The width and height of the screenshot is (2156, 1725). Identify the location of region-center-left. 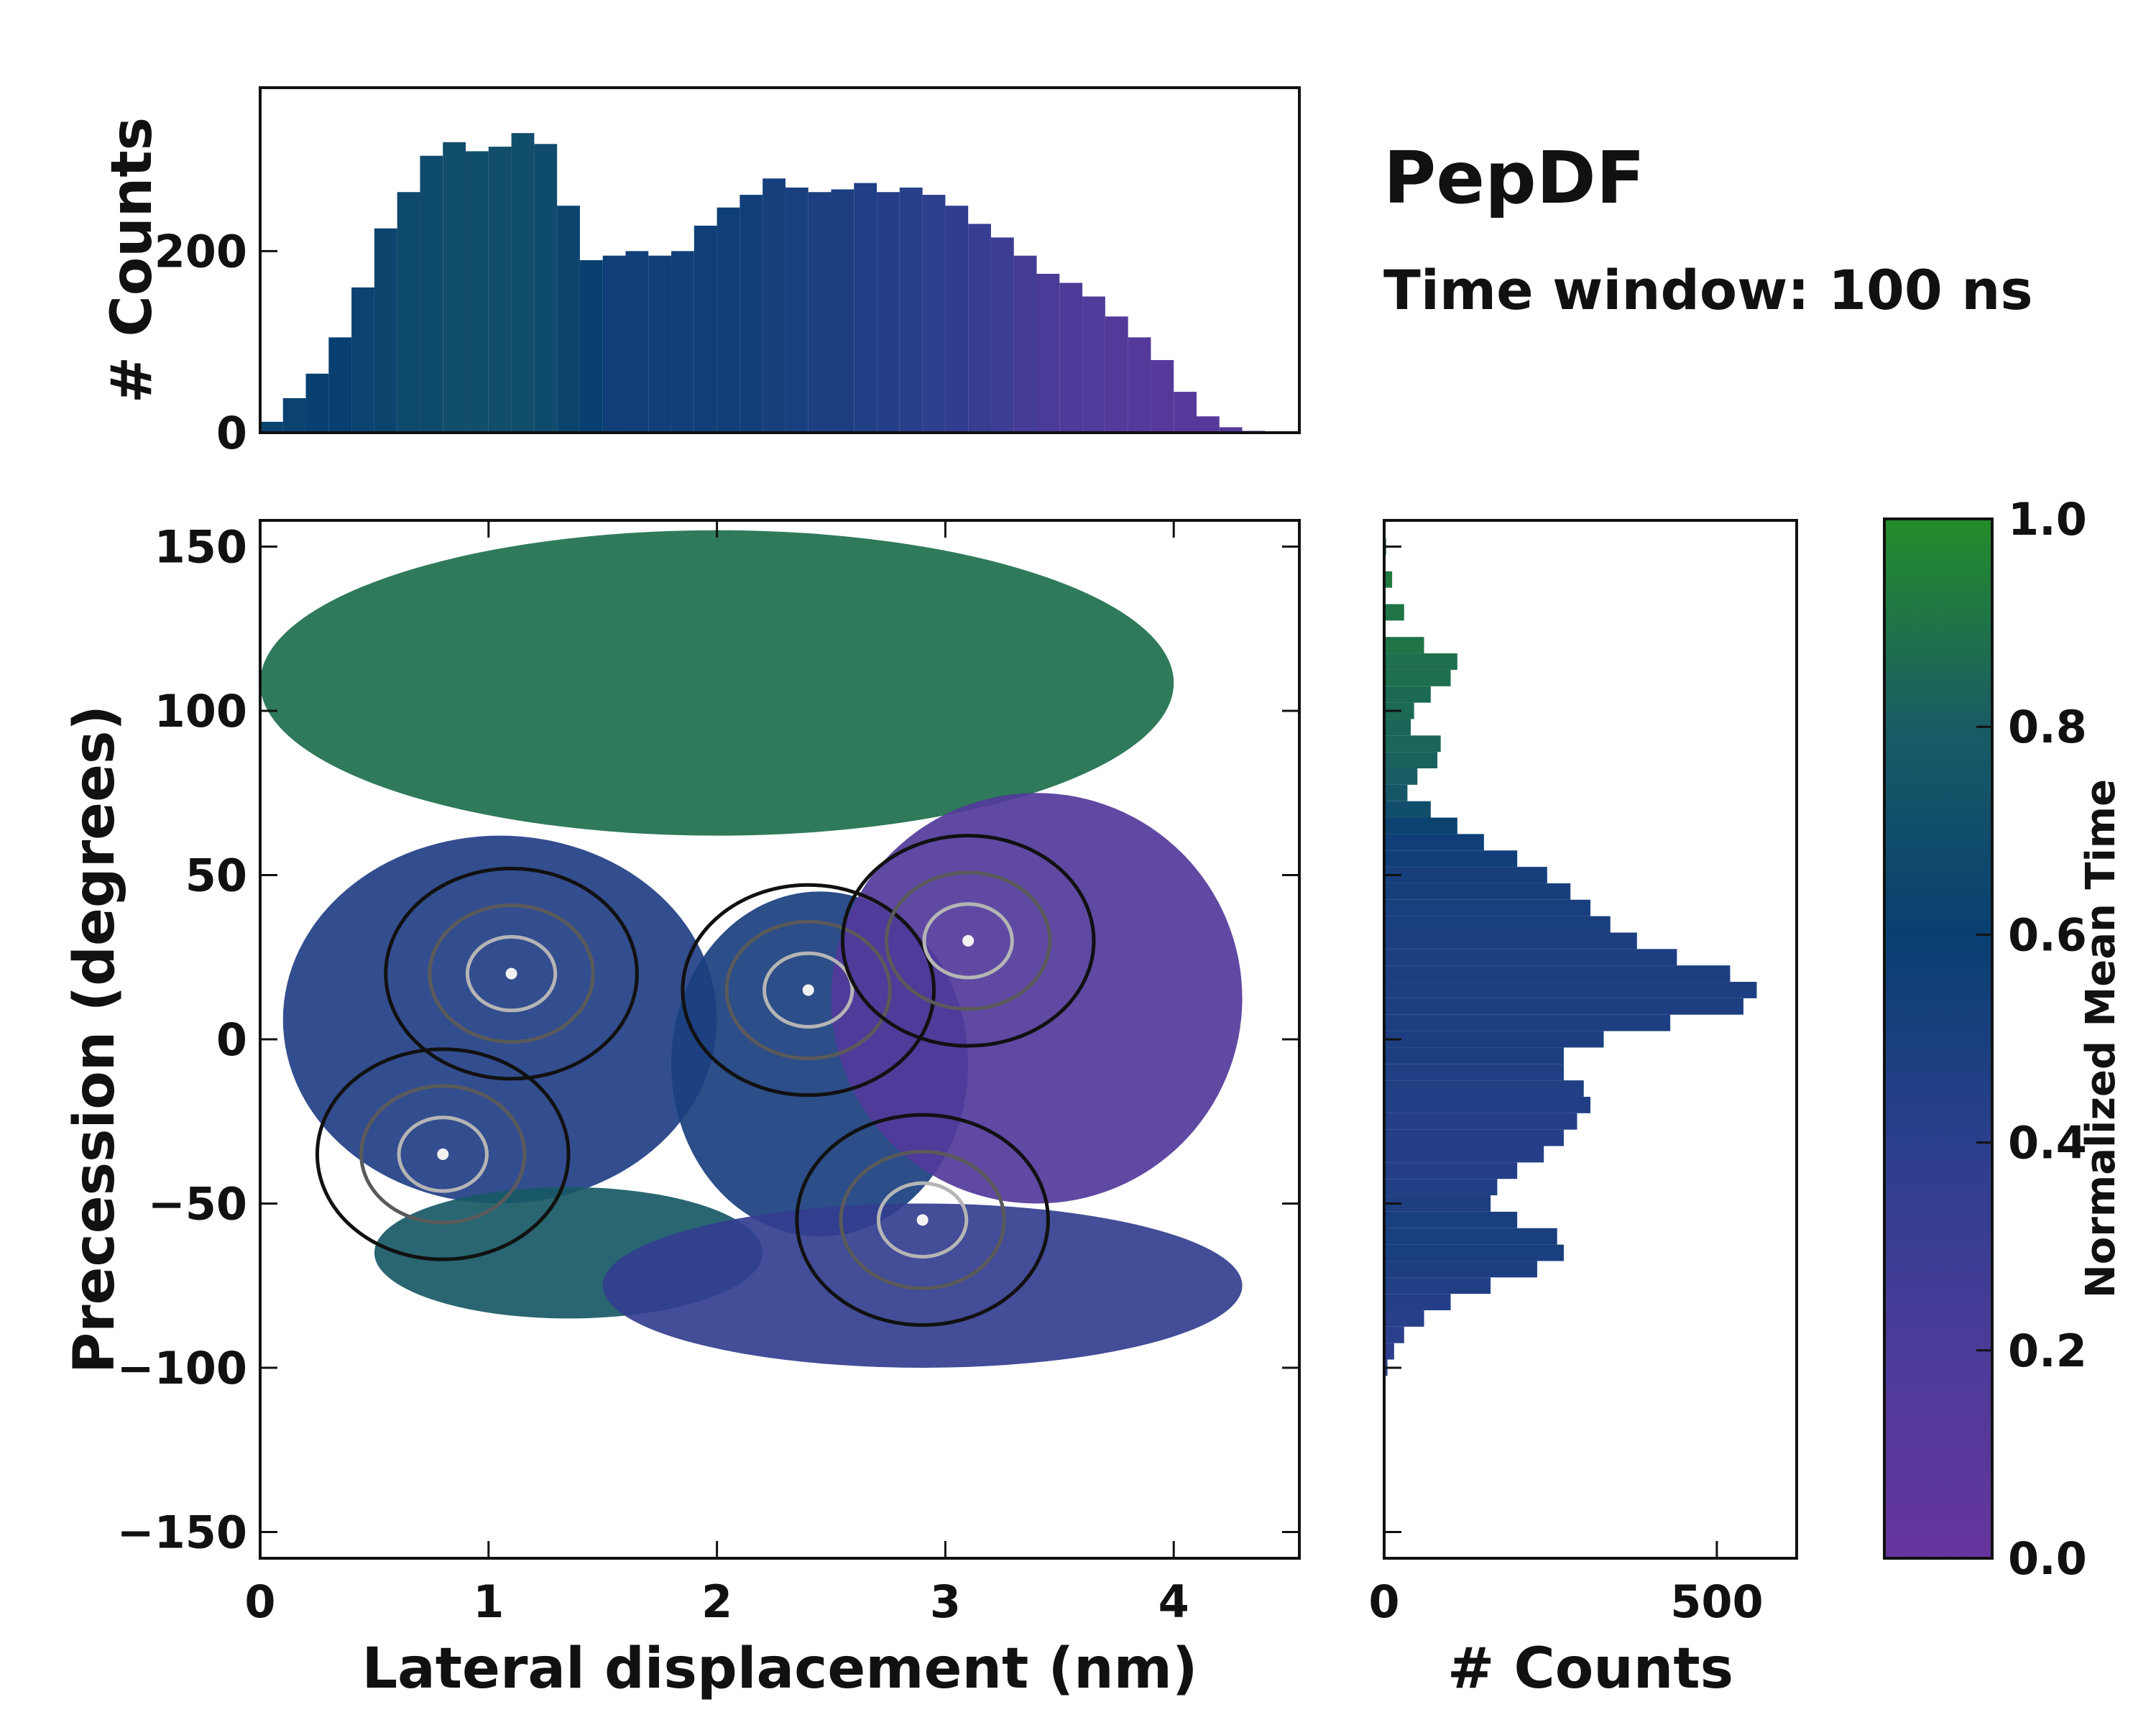
(499, 1019).